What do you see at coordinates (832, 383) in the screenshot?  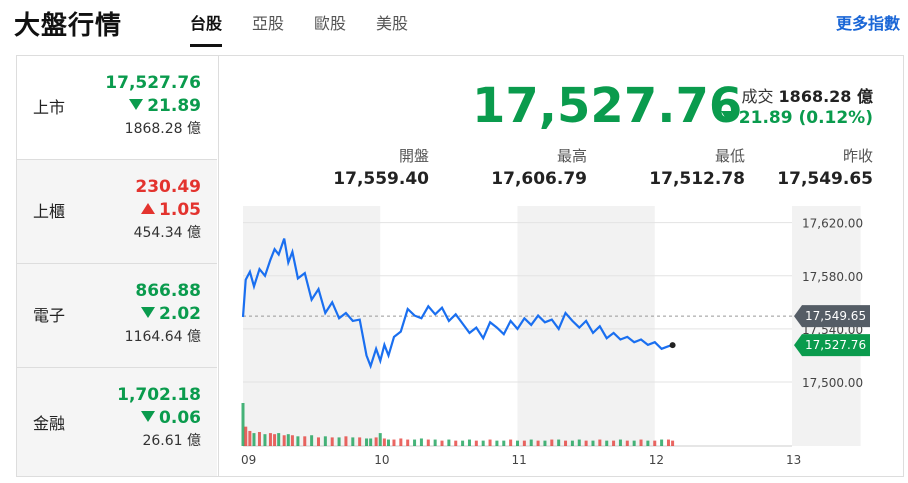 I see `y-tick-label: 17,500.00` at bounding box center [832, 383].